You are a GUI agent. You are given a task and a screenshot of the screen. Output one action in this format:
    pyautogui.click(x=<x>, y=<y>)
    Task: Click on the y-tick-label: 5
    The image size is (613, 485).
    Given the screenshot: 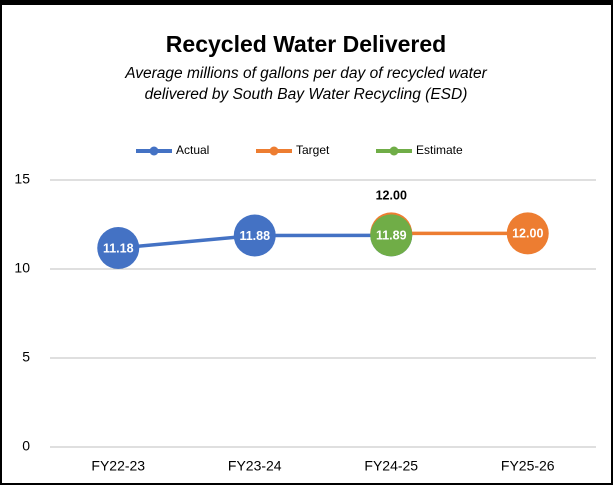 What is the action you would take?
    pyautogui.click(x=26, y=357)
    